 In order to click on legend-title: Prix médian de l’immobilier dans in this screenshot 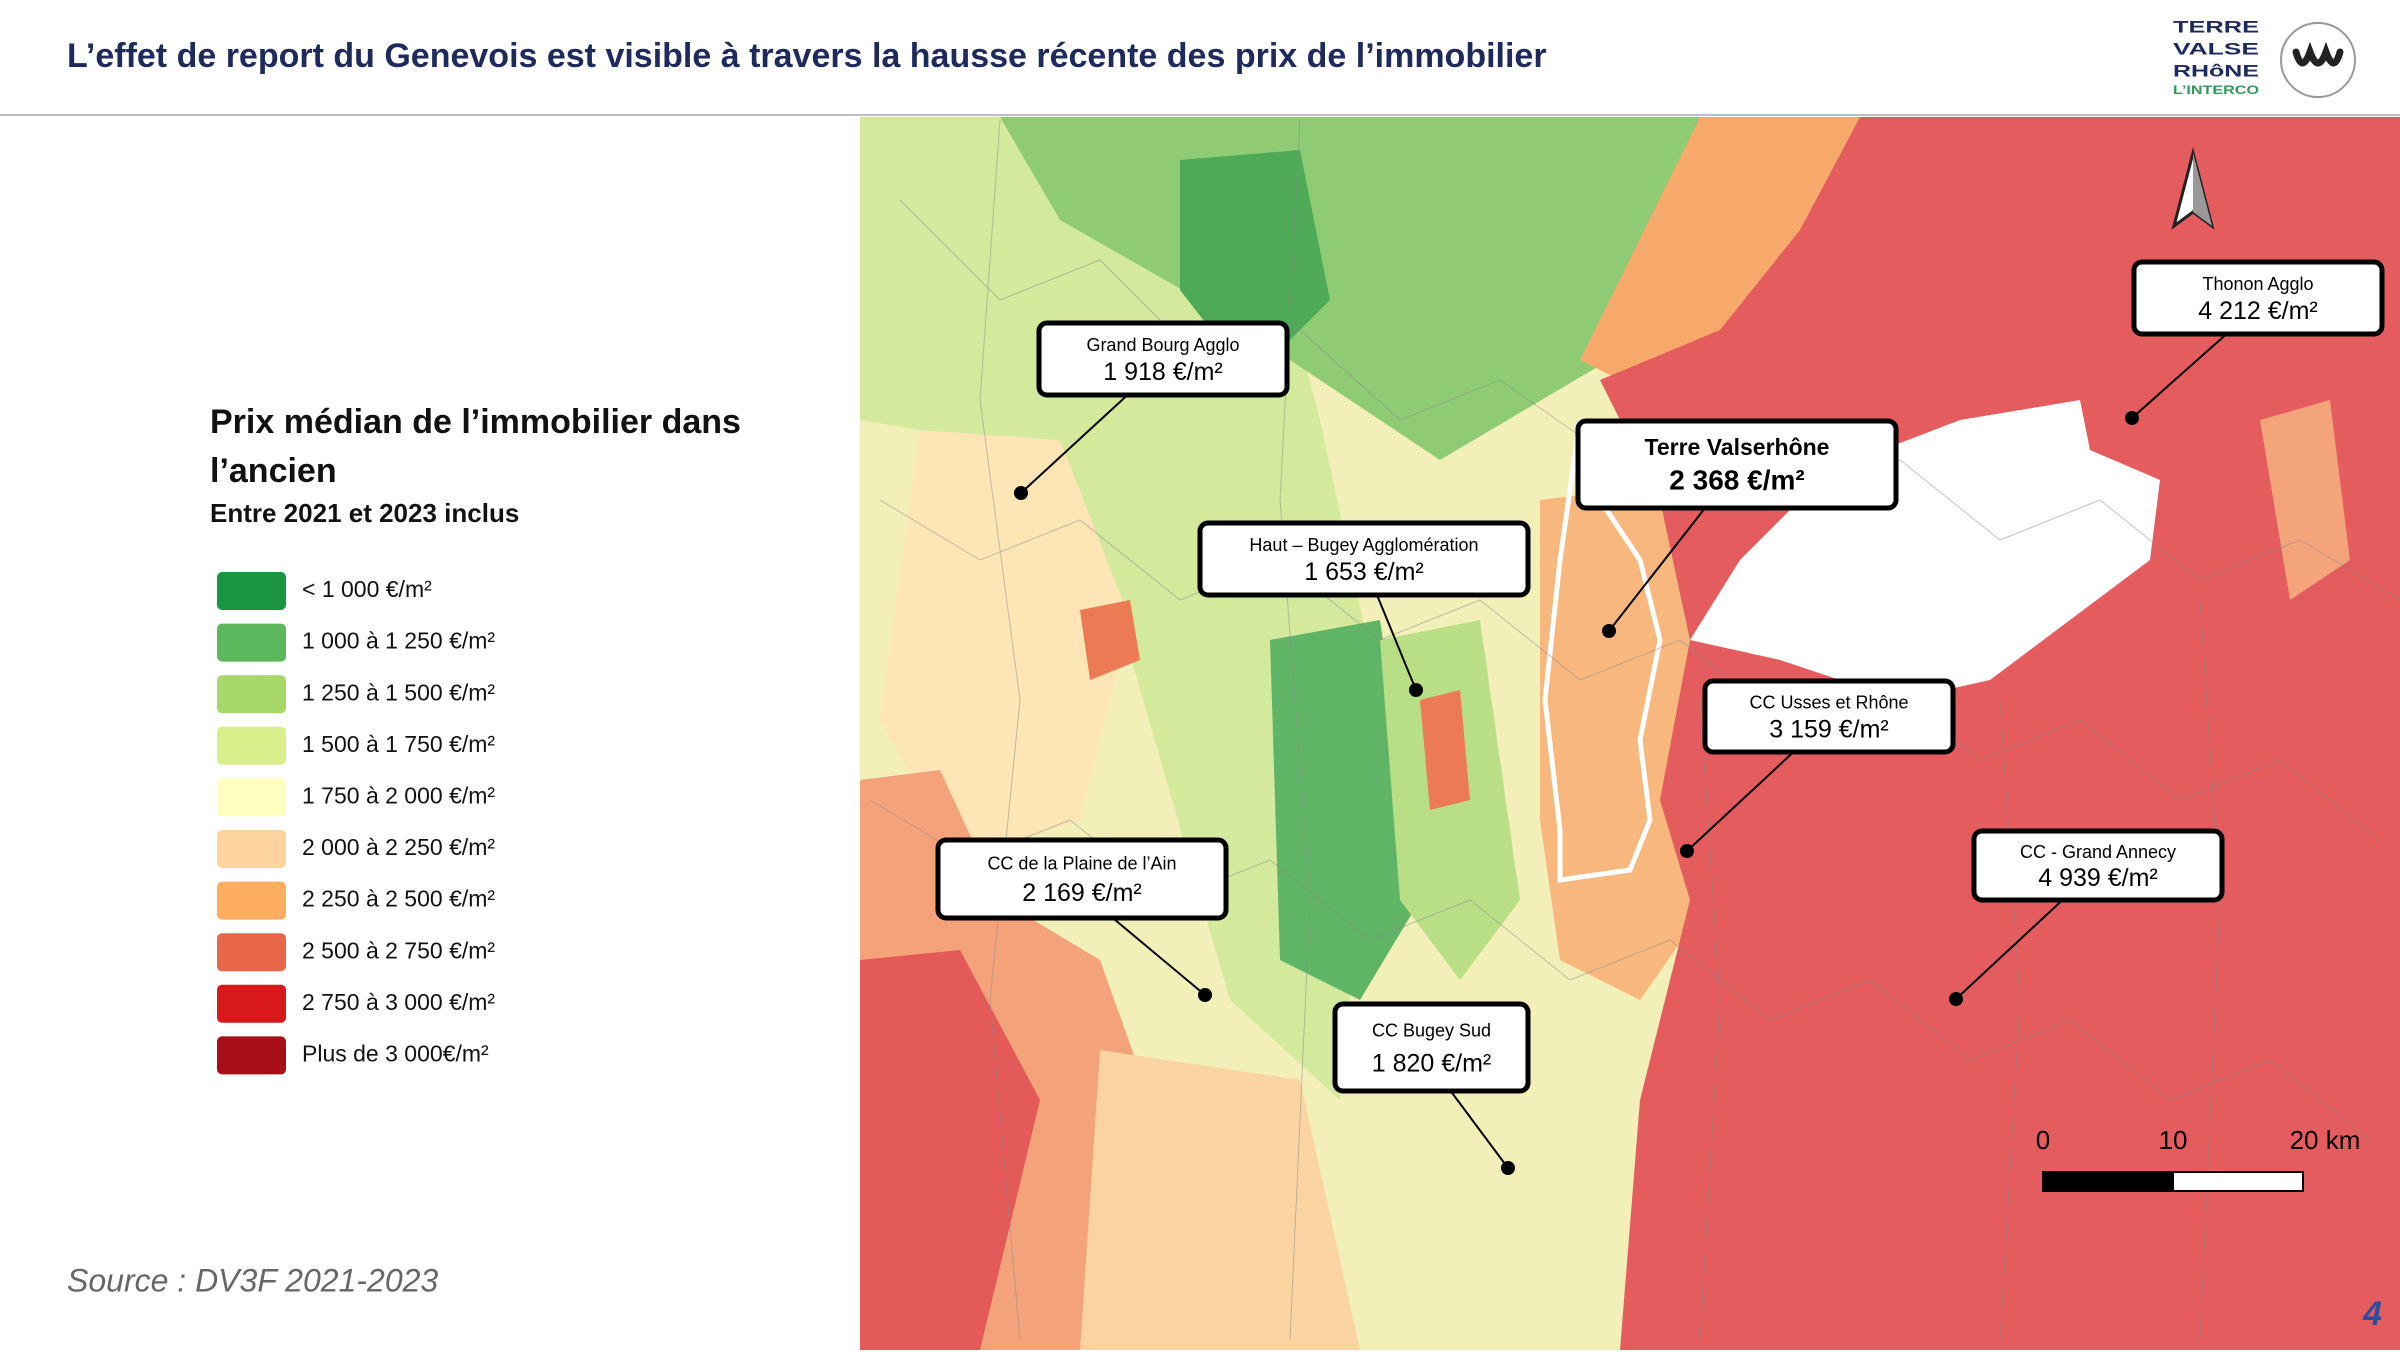, I will do `click(475, 422)`.